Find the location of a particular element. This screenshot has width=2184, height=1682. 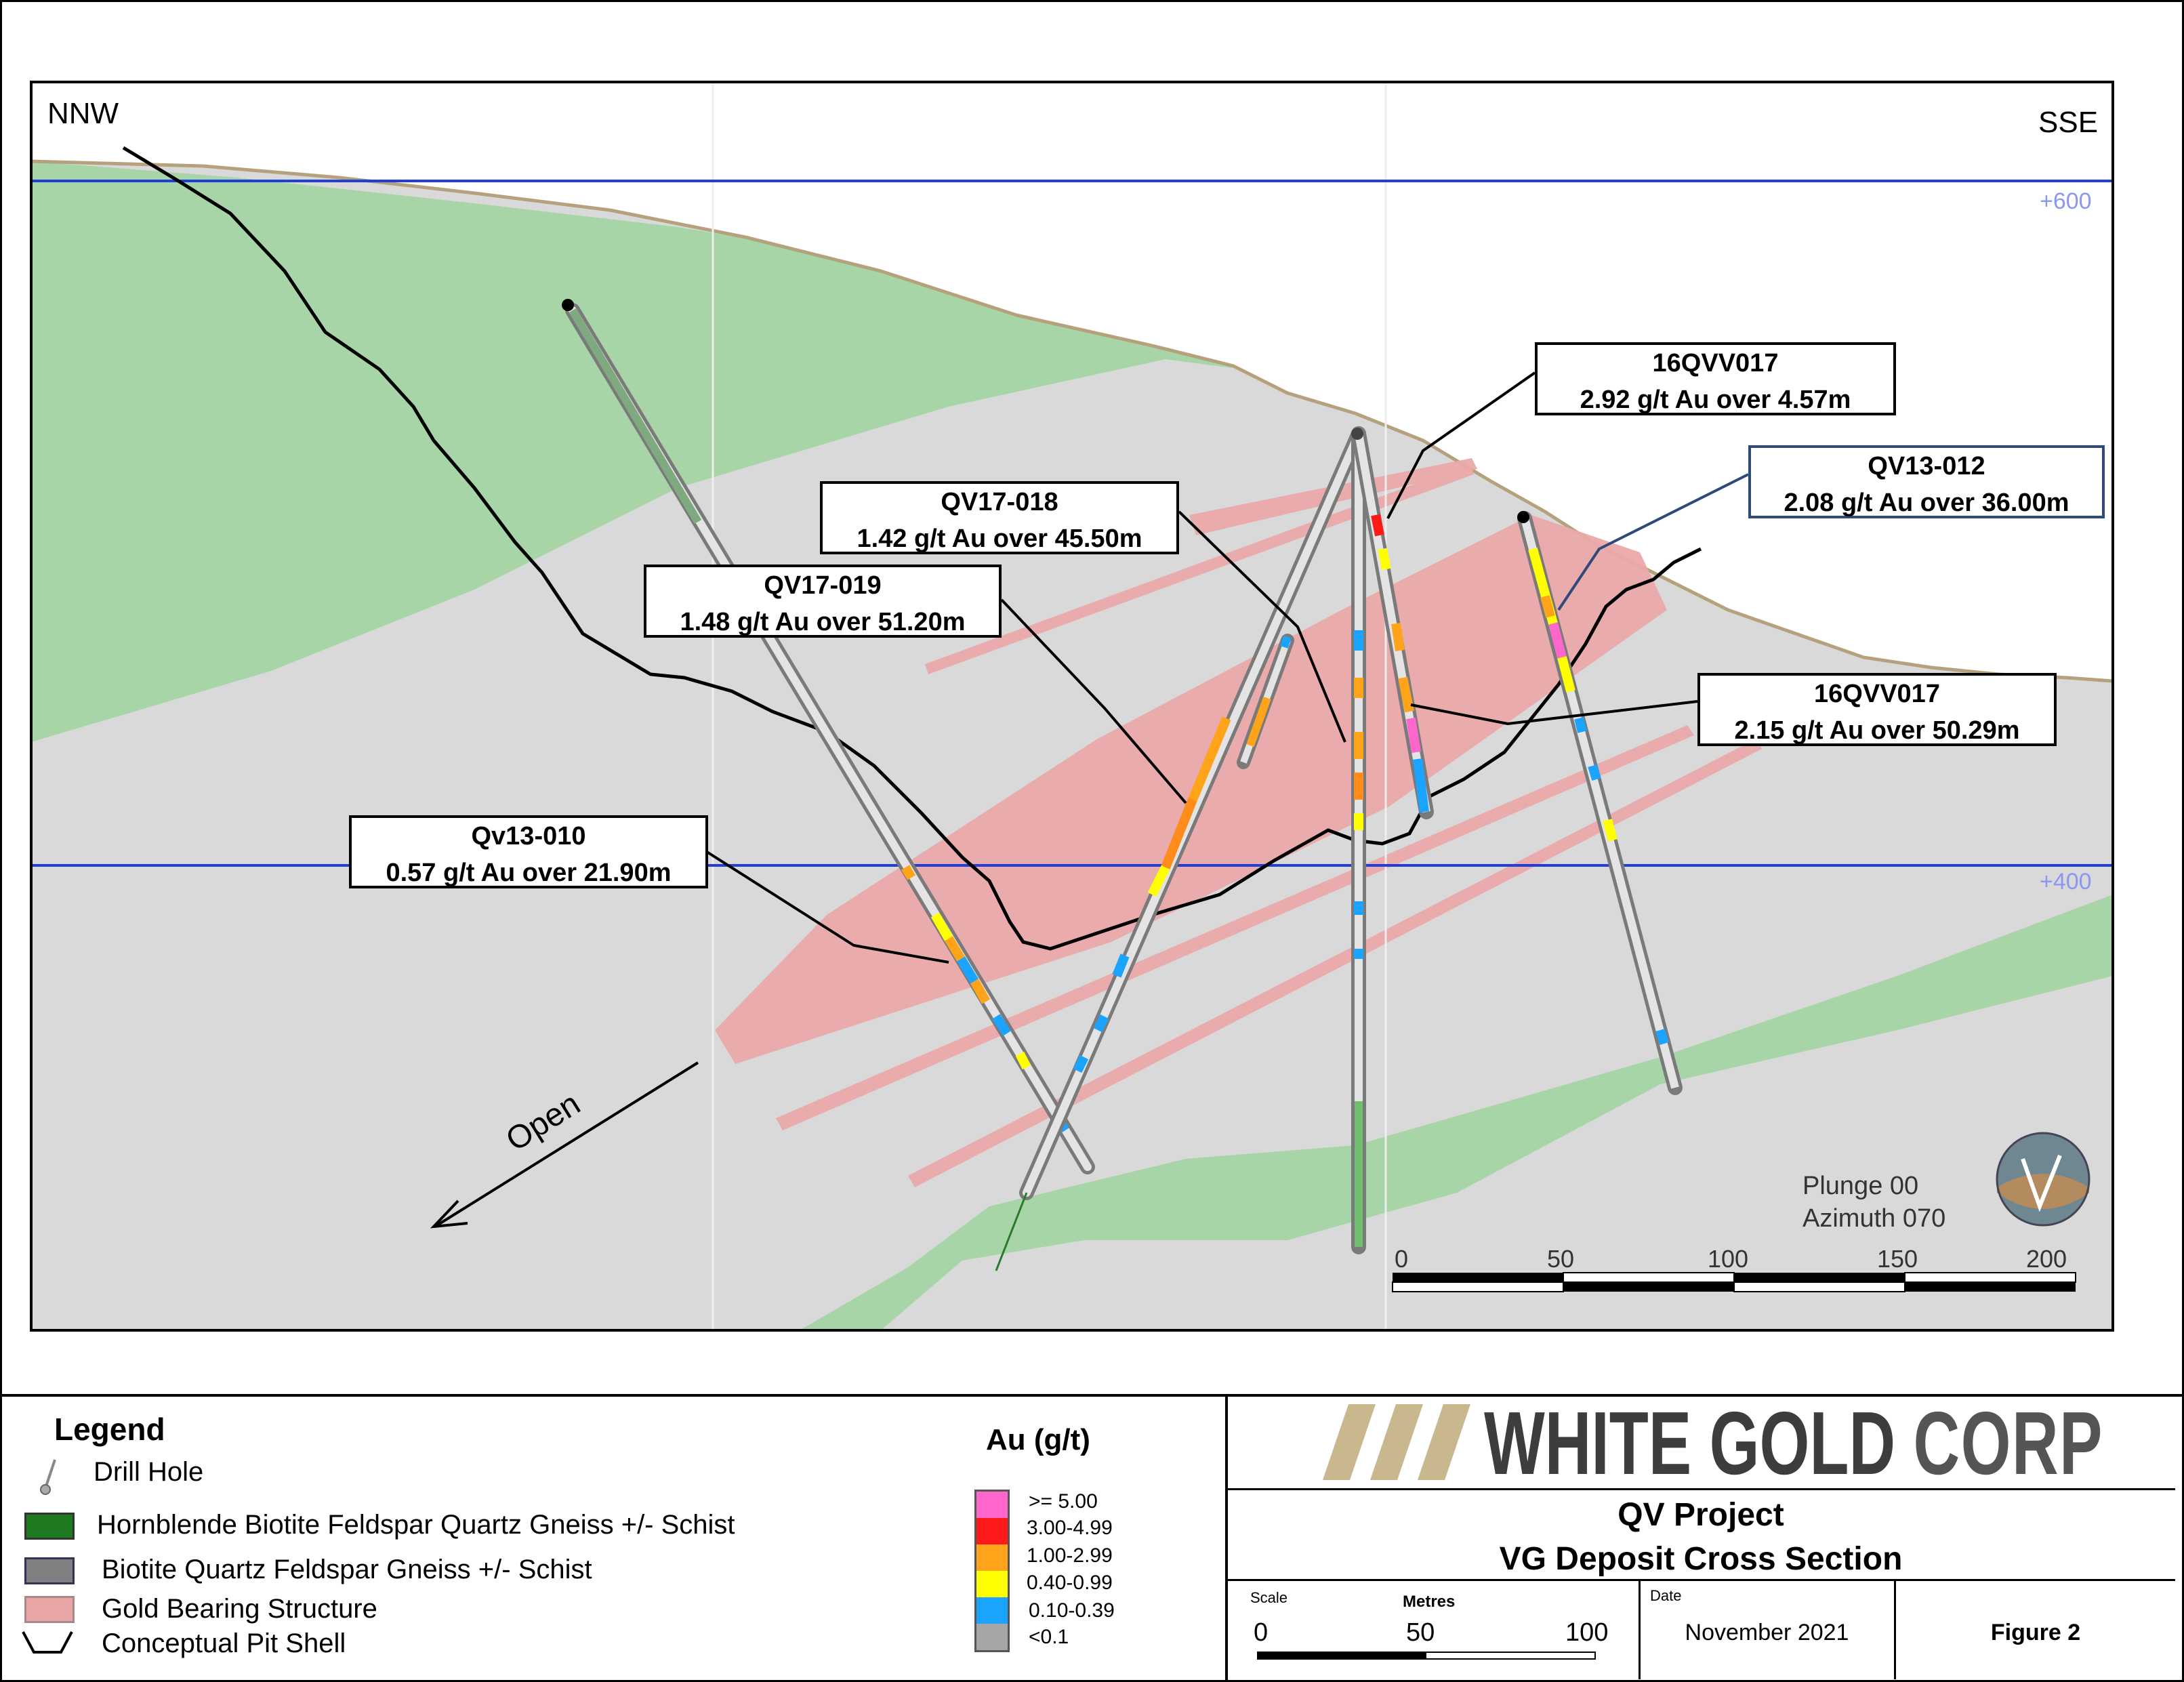

legend-item-gold-structure: Gold Bearing Structure is located at coordinates (239, 1609).